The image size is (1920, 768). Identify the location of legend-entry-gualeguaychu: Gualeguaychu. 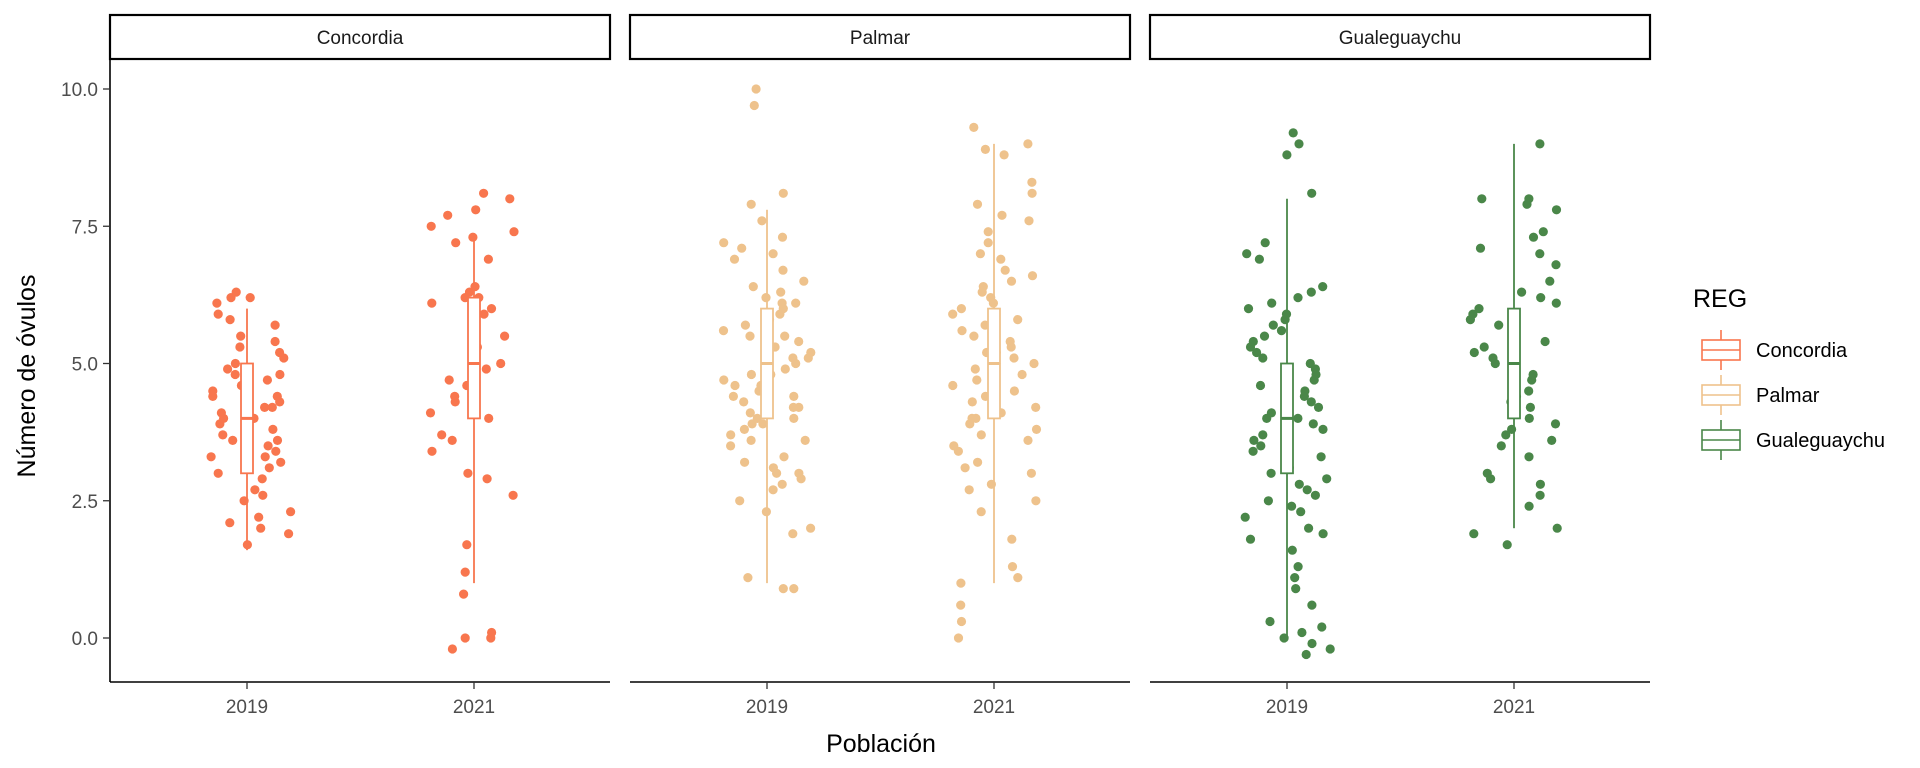
(1793, 440).